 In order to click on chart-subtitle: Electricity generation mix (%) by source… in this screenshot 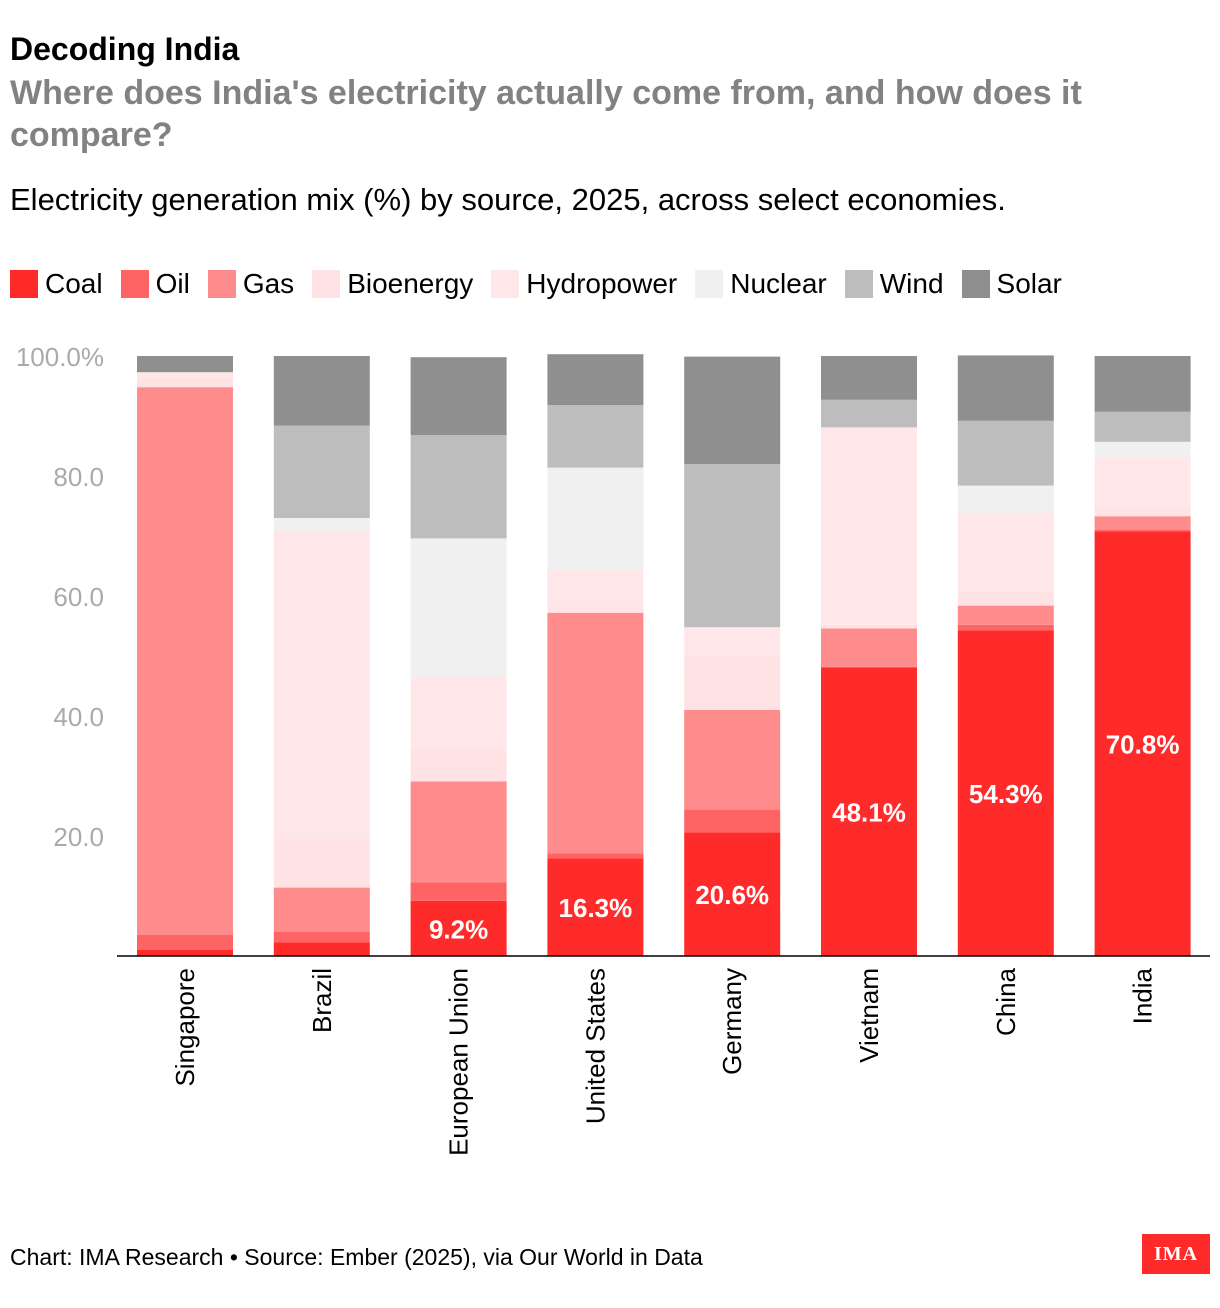, I will do `click(508, 199)`.